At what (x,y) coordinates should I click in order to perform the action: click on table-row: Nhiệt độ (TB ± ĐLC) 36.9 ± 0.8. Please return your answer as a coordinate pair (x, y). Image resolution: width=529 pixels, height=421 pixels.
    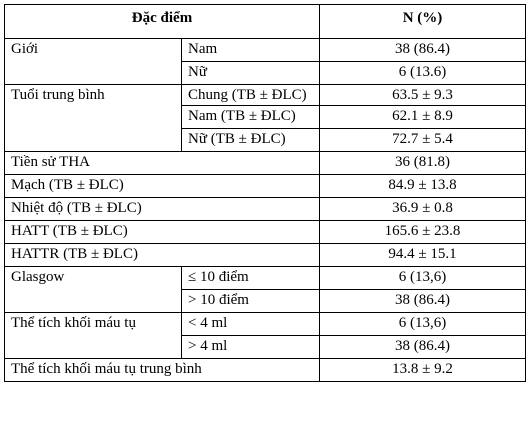
    Looking at the image, I should click on (265, 209).